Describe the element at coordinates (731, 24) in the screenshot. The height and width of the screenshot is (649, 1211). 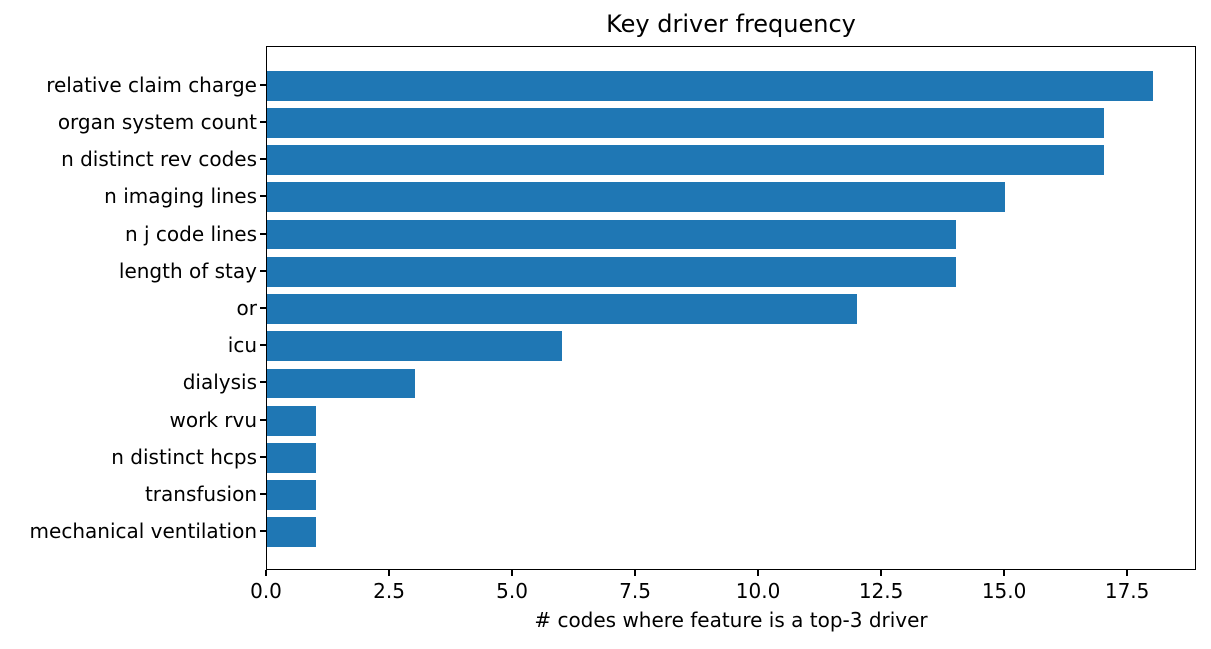
I see `chart-title: Key driver frequency` at that location.